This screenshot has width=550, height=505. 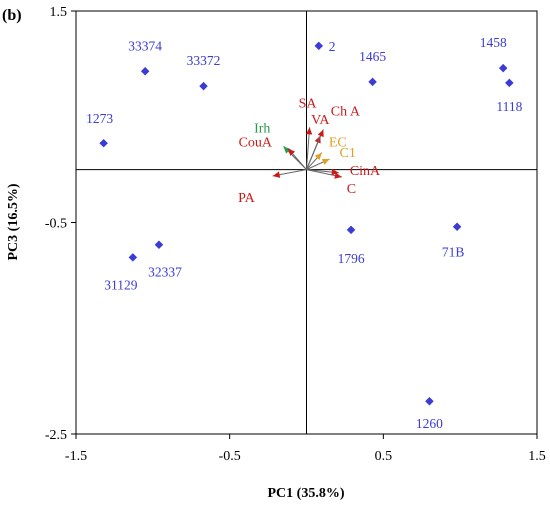 What do you see at coordinates (331, 158) in the screenshot?
I see `loading-vector: C1` at bounding box center [331, 158].